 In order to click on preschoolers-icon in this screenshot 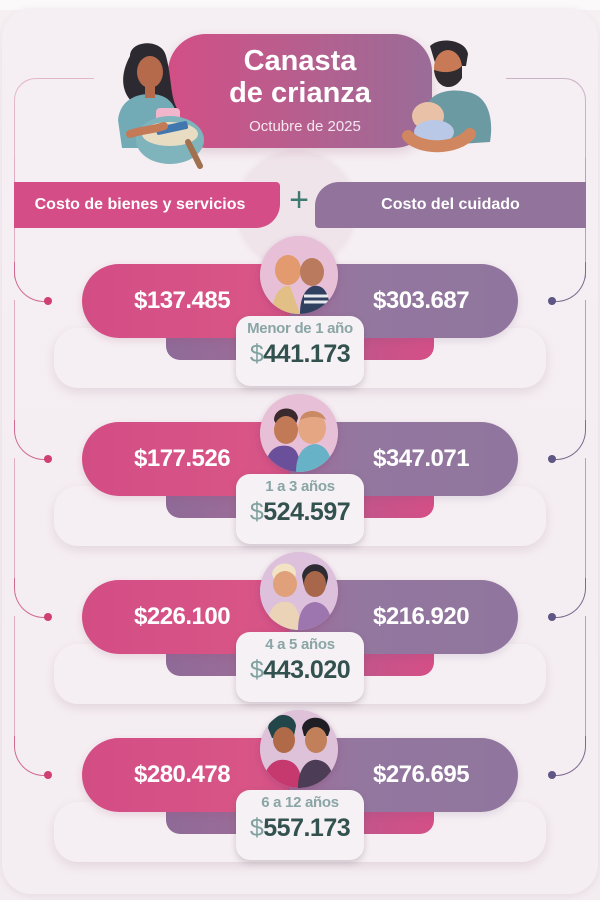, I will do `click(299, 591)`.